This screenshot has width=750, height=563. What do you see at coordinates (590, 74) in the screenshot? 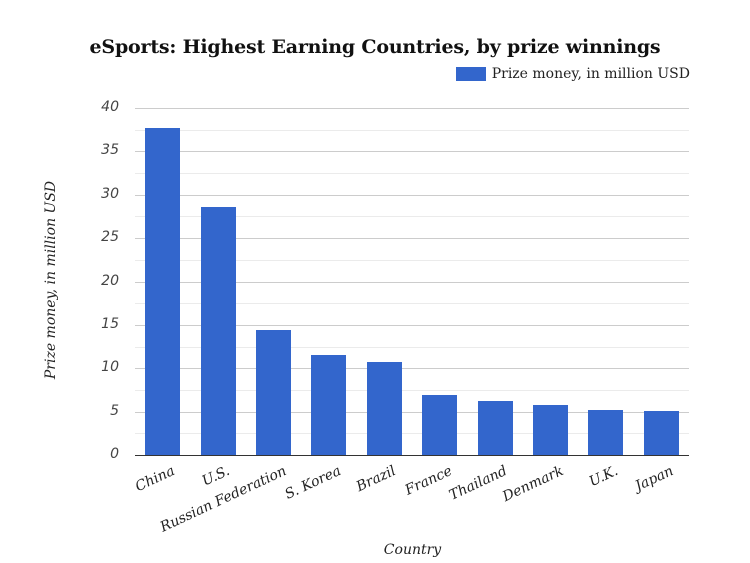
I see `legend-label: Prize money, in million USD` at bounding box center [590, 74].